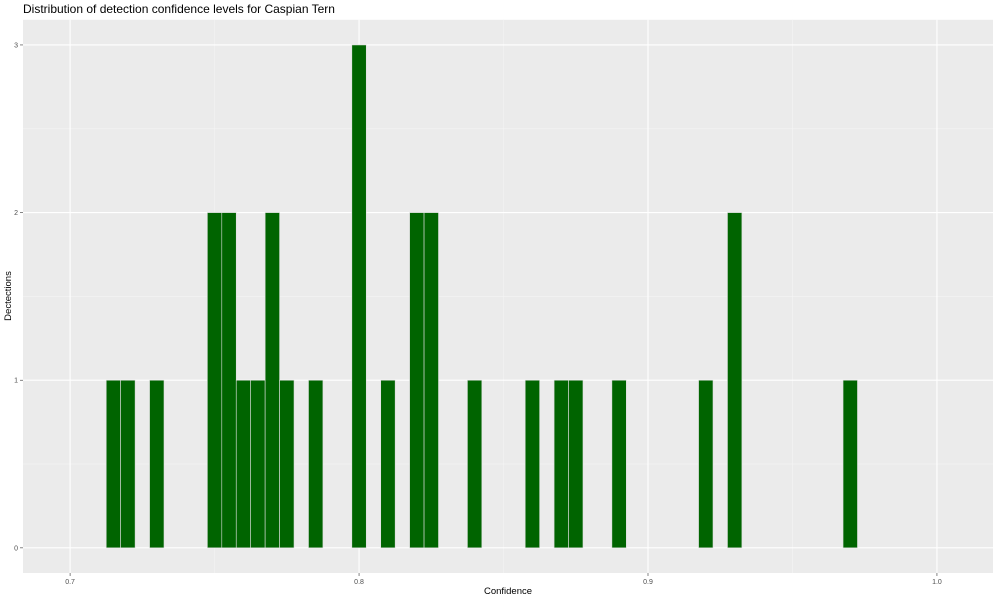 Image resolution: width=1000 pixels, height=600 pixels. Describe the element at coordinates (16, 213) in the screenshot. I see `y-tick-label: 2` at that location.